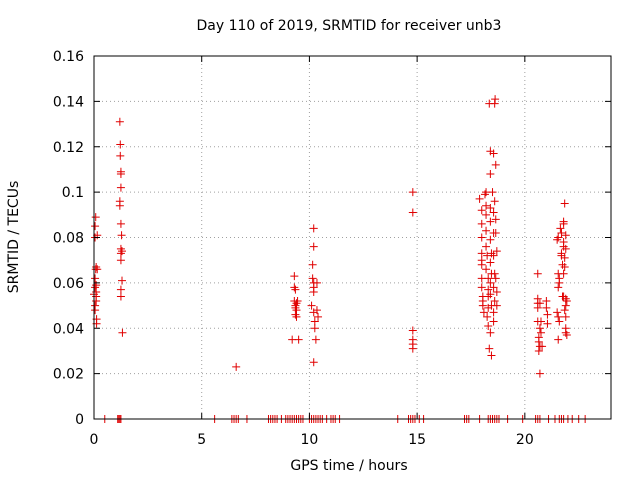 This screenshot has height=480, width=640. I want to click on x-tick-label: 15, so click(417, 440).